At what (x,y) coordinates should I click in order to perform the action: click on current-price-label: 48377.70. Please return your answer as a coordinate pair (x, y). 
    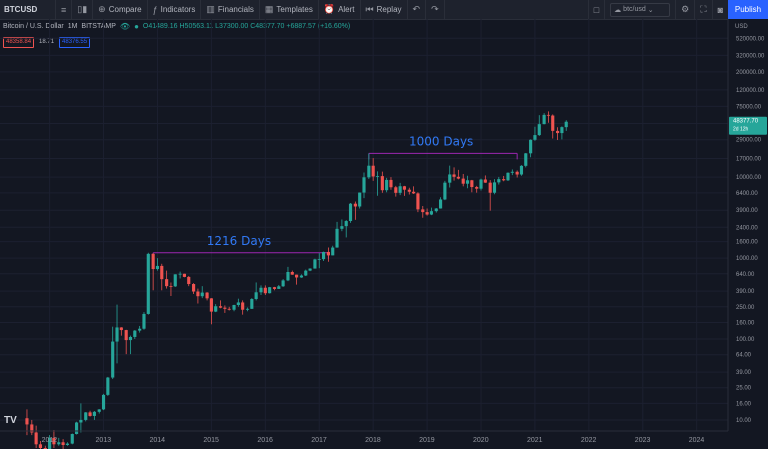
    Looking at the image, I should click on (746, 122).